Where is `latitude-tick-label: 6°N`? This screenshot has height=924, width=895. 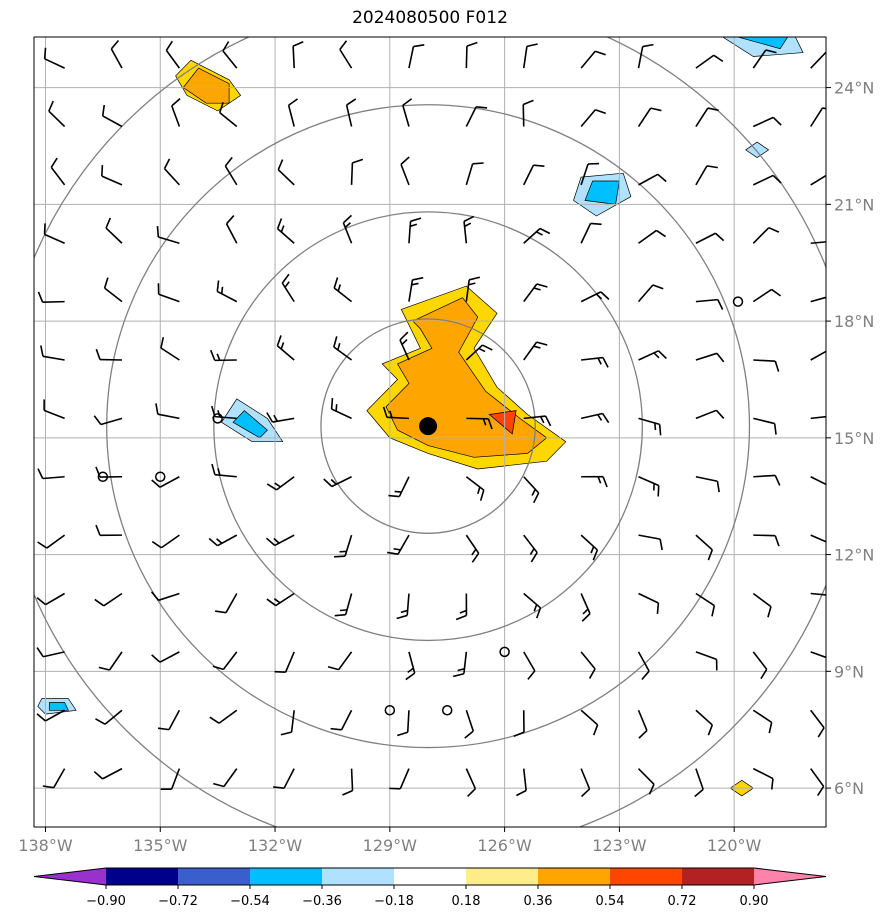
latitude-tick-label: 6°N is located at coordinates (849, 788).